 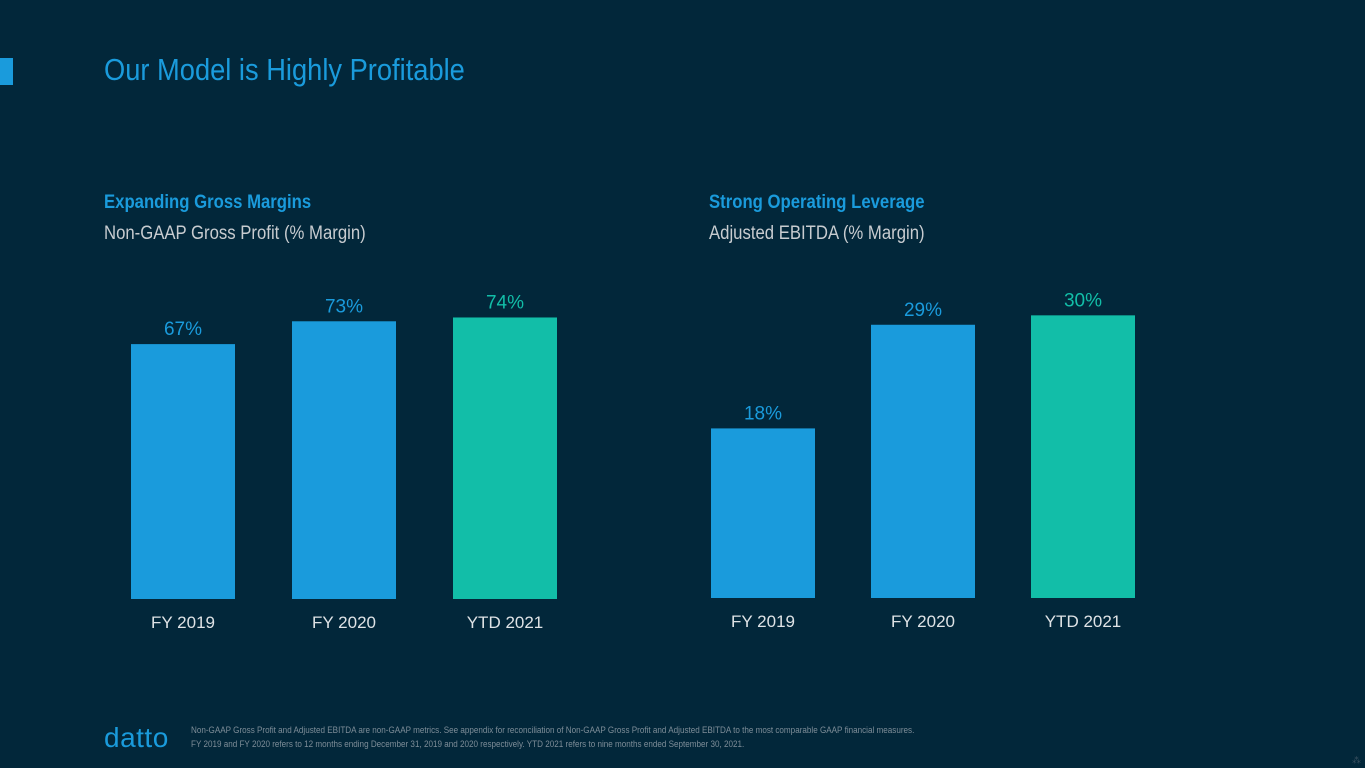 I want to click on gross-margin-tick-label-fy-2020: FY 2020, so click(x=344, y=622).